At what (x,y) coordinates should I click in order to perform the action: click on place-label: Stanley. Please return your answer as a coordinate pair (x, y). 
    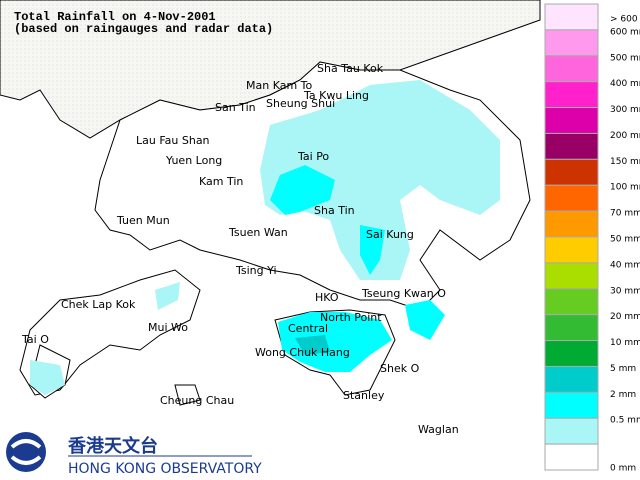
    Looking at the image, I should click on (364, 395).